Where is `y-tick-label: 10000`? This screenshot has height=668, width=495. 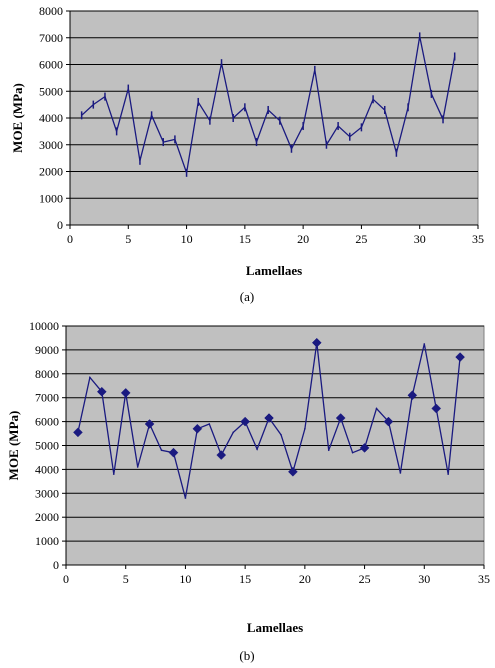
y-tick-label: 10000 is located at coordinates (44, 326).